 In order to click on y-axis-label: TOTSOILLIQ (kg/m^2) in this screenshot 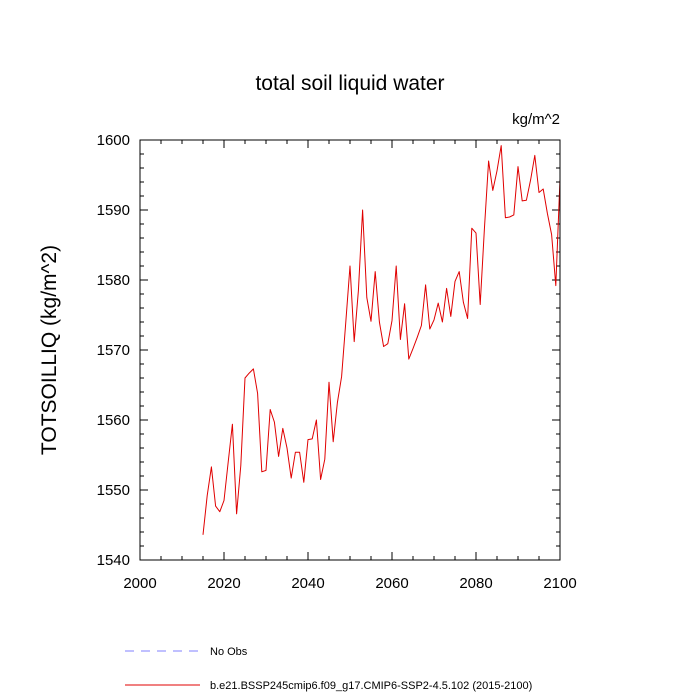, I will do `click(49, 350)`.